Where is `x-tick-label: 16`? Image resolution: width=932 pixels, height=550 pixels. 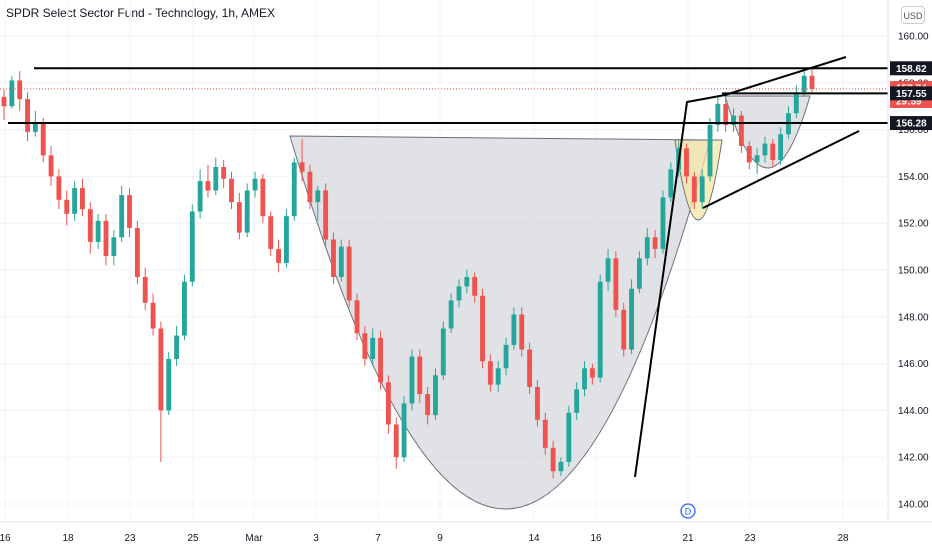
x-tick-label: 16 is located at coordinates (596, 538).